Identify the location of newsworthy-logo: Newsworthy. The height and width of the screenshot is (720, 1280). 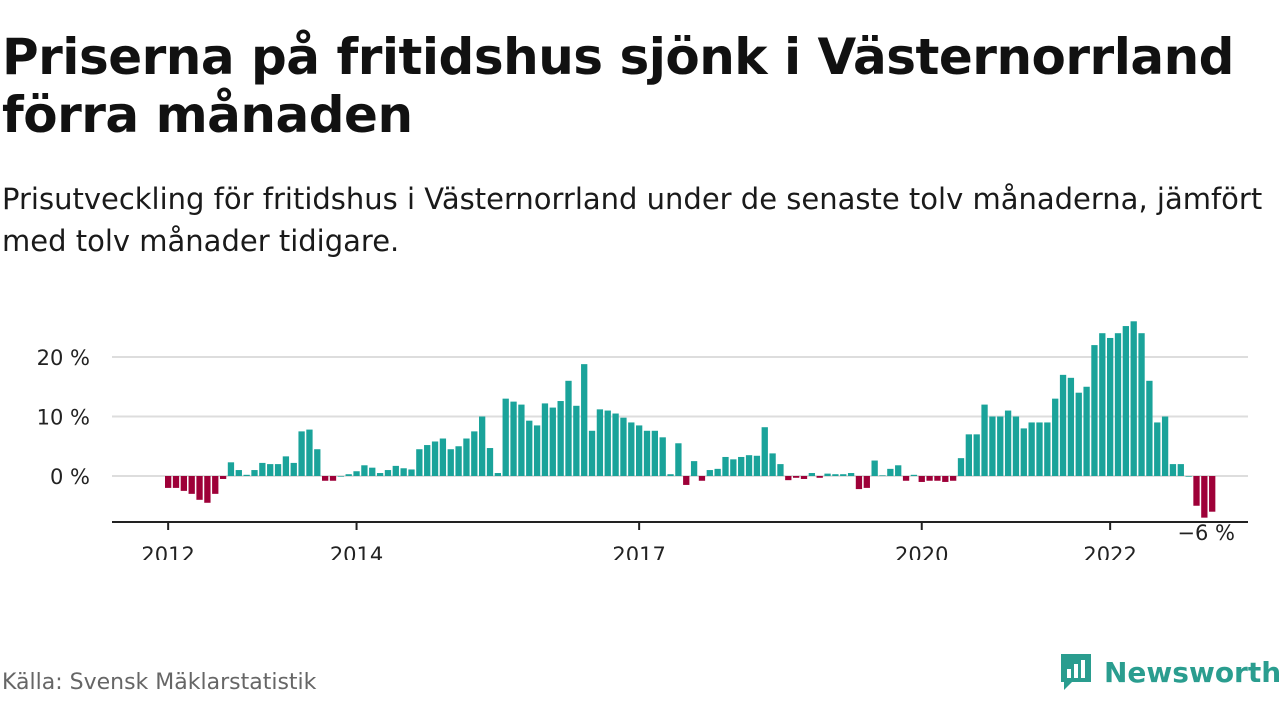
(1169, 672).